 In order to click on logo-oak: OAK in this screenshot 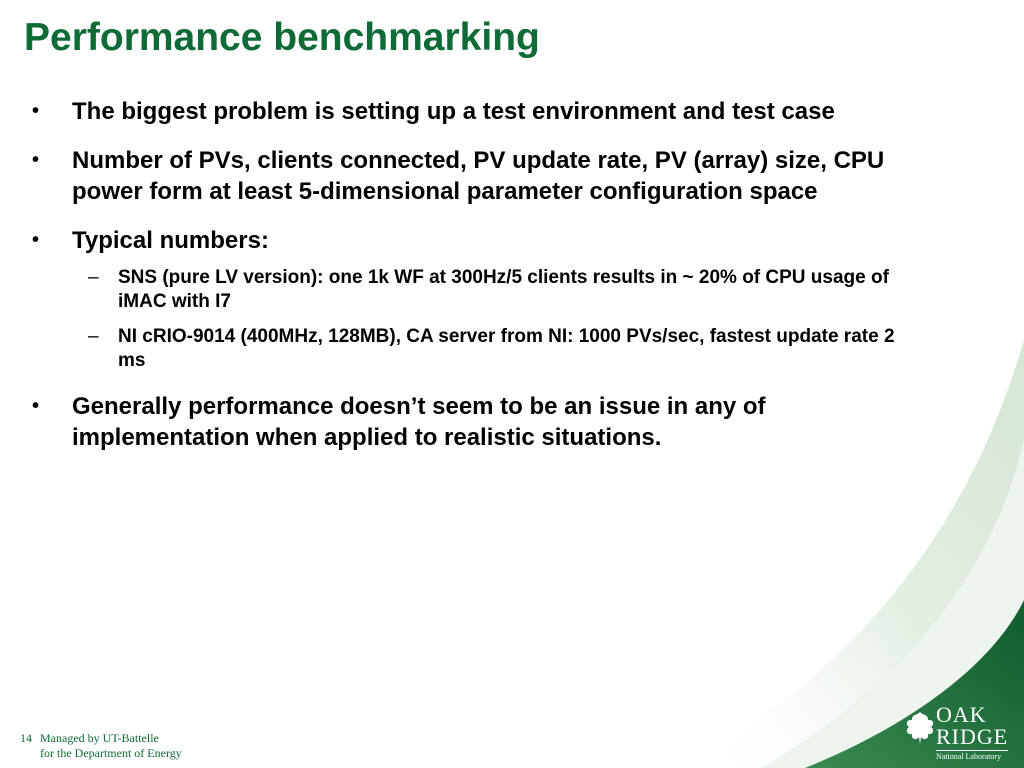, I will do `click(961, 714)`.